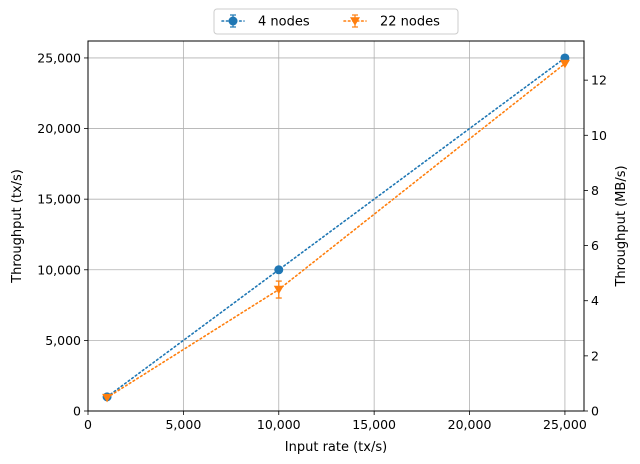 This screenshot has width=640, height=464. I want to click on y-axis-label: Throughput (tx/s), so click(17, 226).